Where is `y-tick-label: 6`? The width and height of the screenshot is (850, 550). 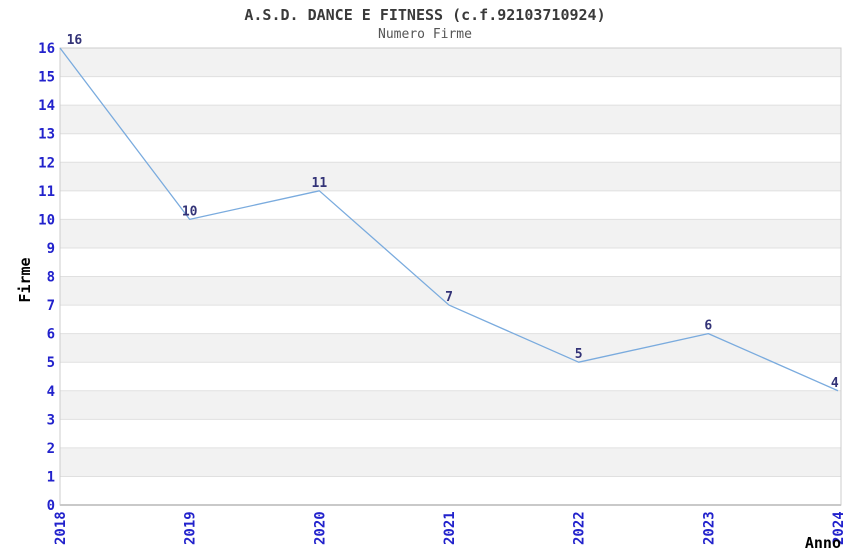
y-tick-label: 6 is located at coordinates (51, 335).